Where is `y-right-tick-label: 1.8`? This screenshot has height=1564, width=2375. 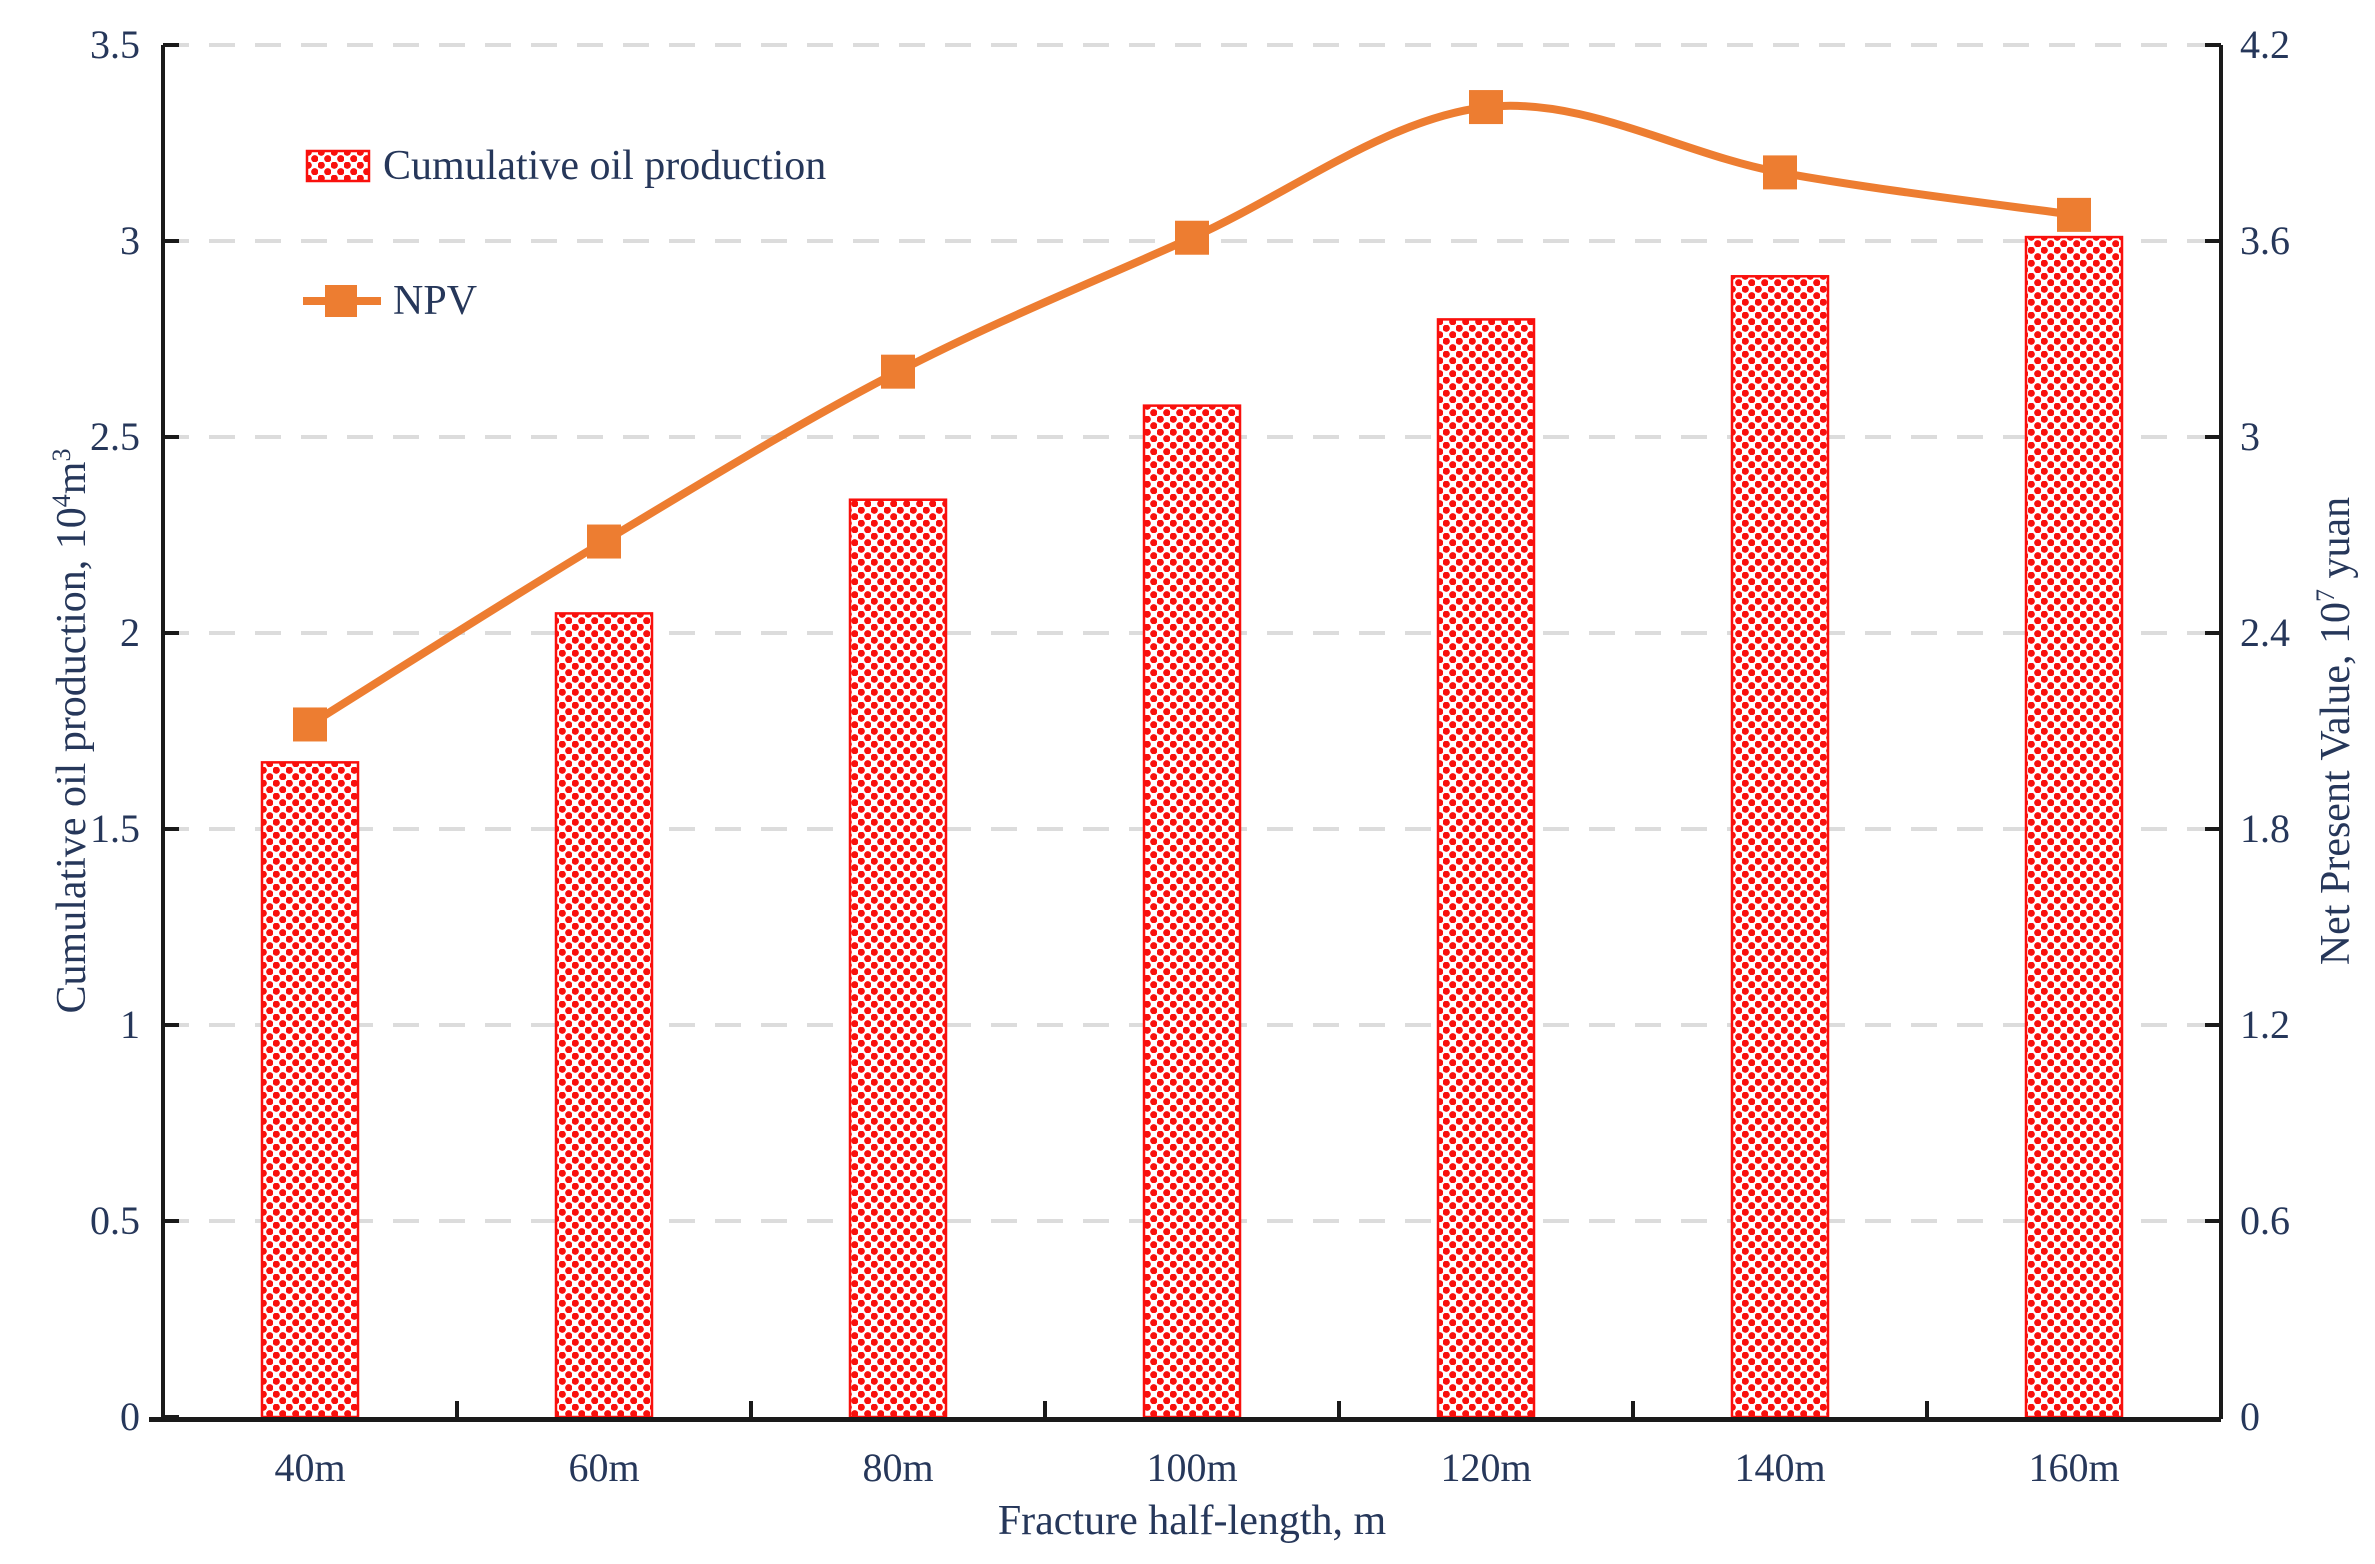
y-right-tick-label: 1.8 is located at coordinates (2265, 828).